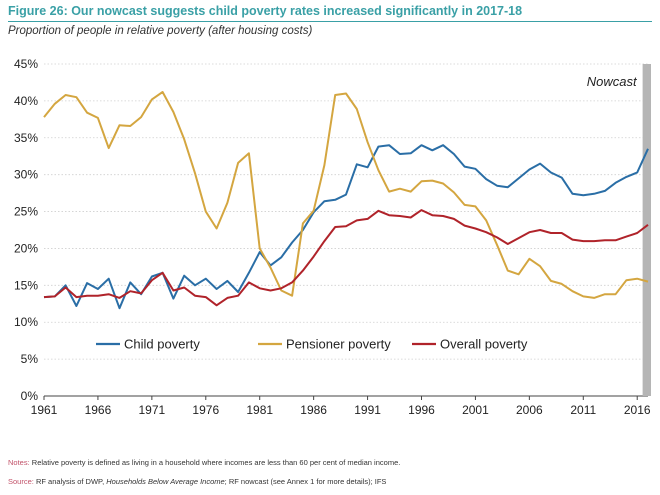 The width and height of the screenshot is (660, 495). I want to click on x-tick-label: 1971, so click(152, 410).